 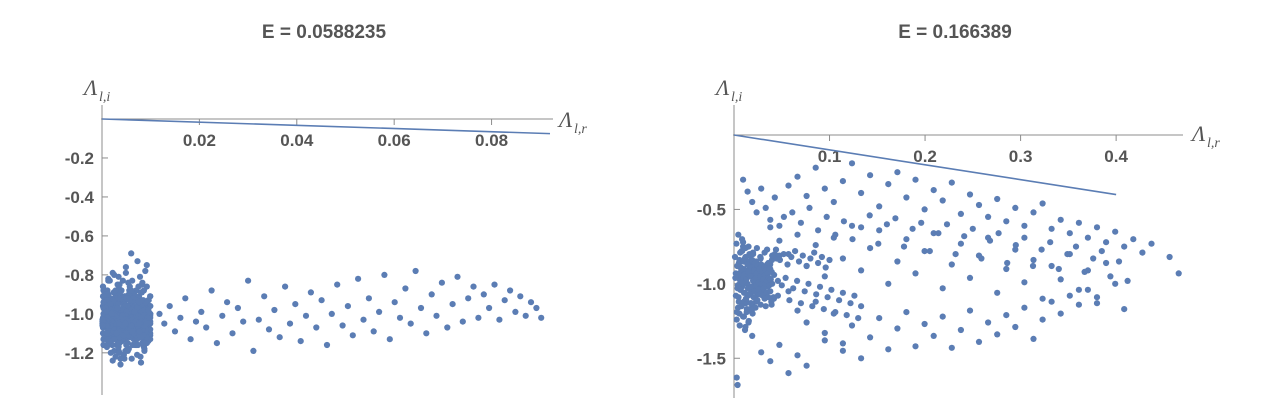 I want to click on left-x-axis-label-main: Λ, so click(x=565, y=119).